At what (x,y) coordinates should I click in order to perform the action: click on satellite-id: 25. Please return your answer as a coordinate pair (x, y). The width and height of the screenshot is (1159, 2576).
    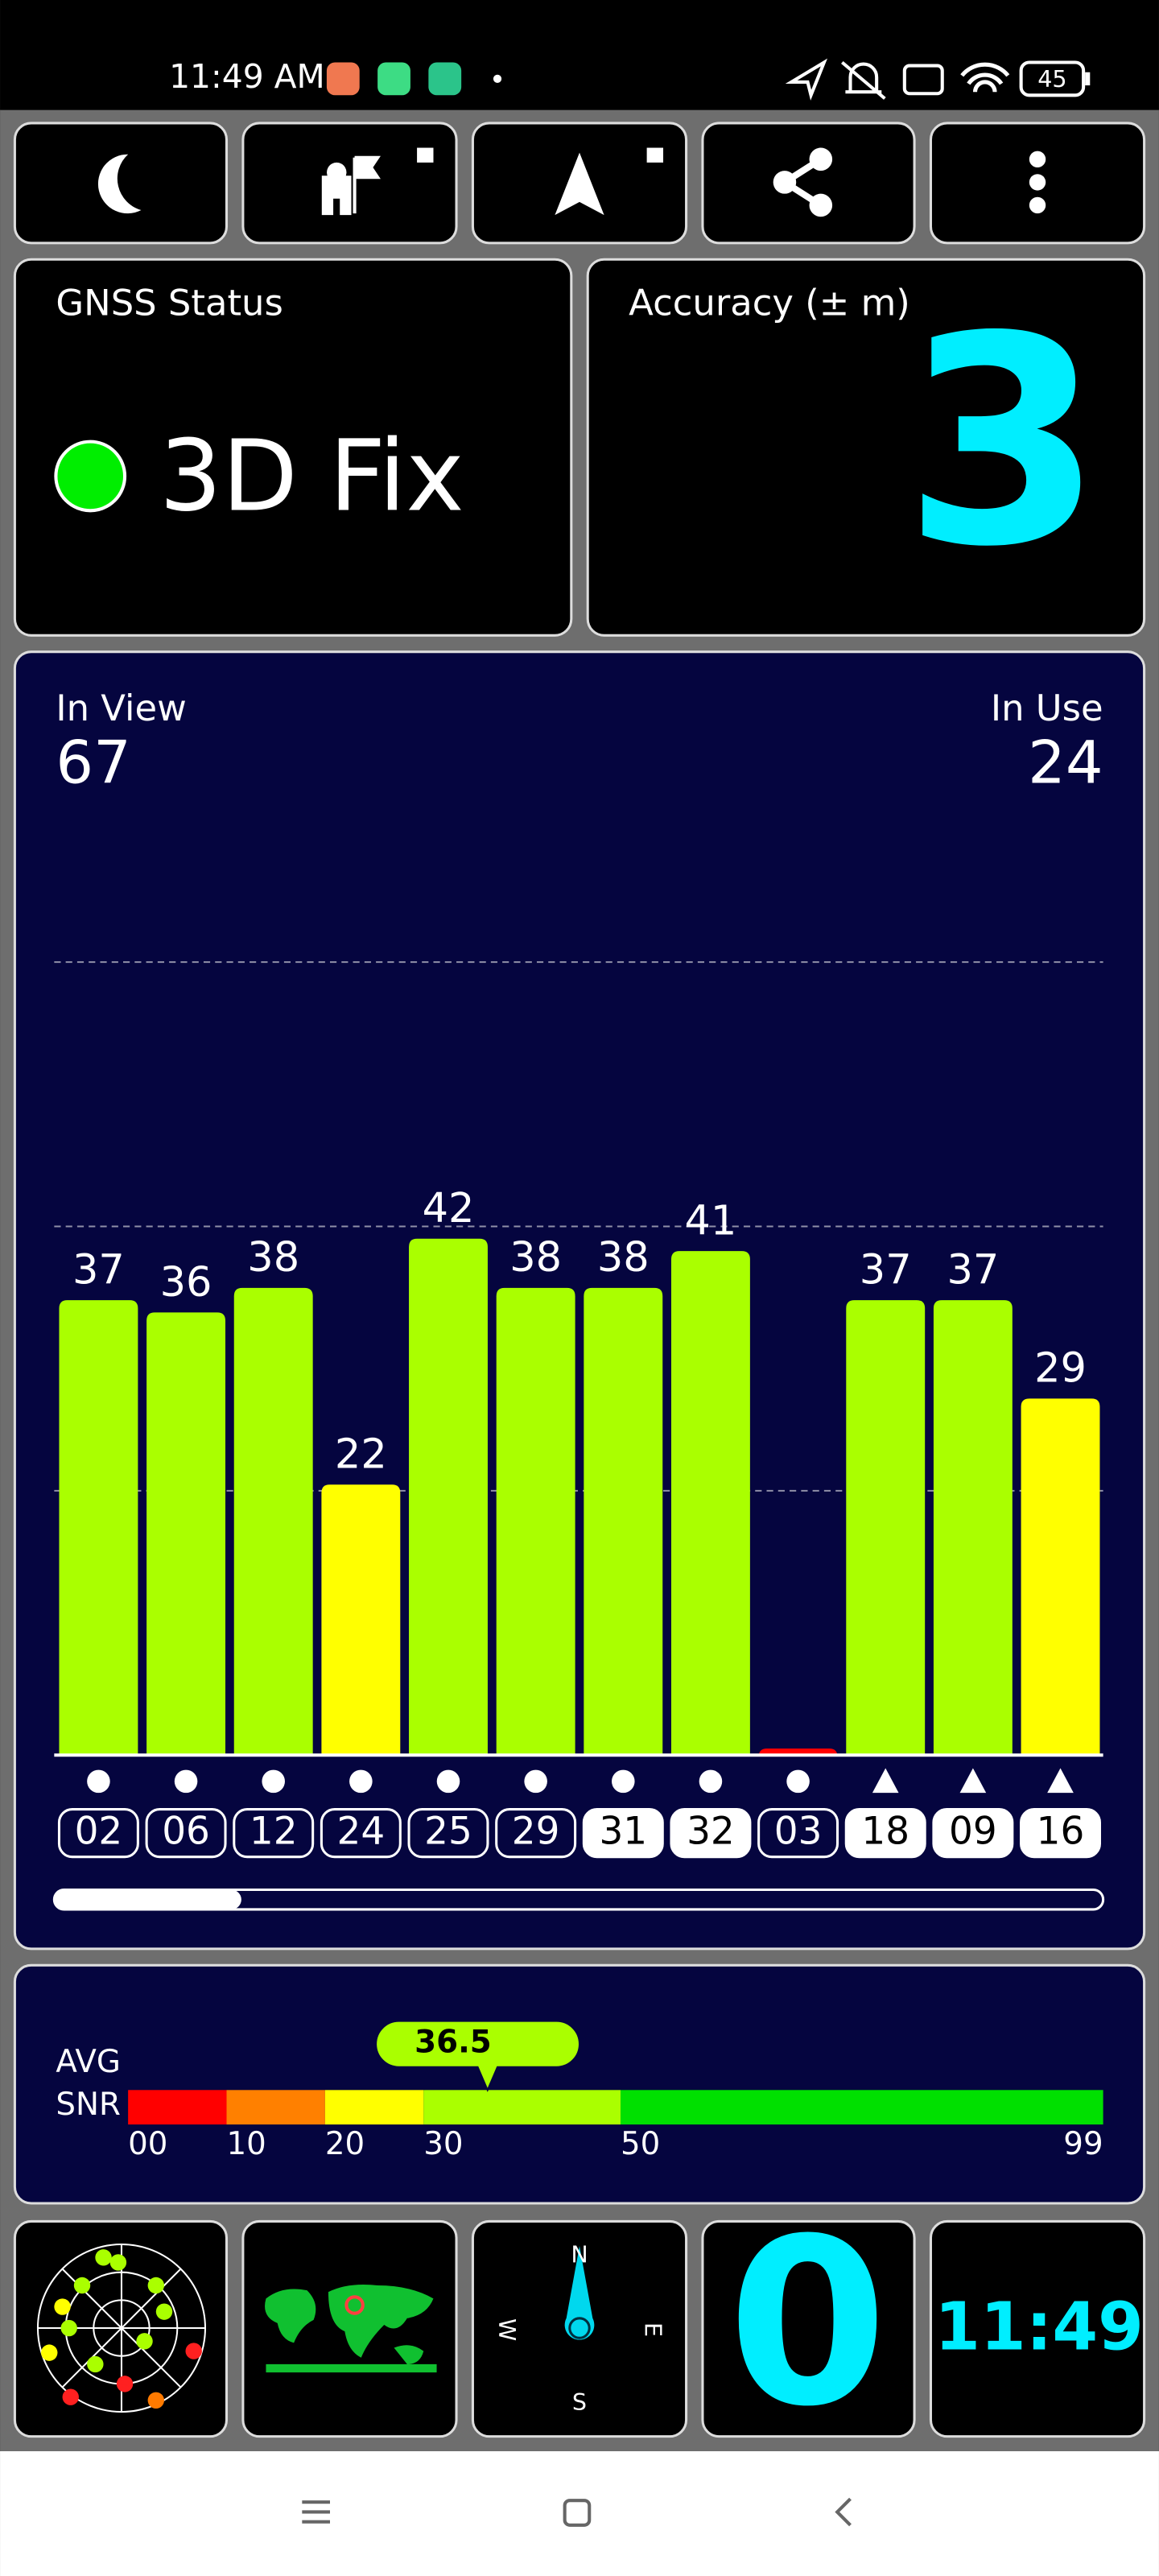
    Looking at the image, I should click on (448, 1832).